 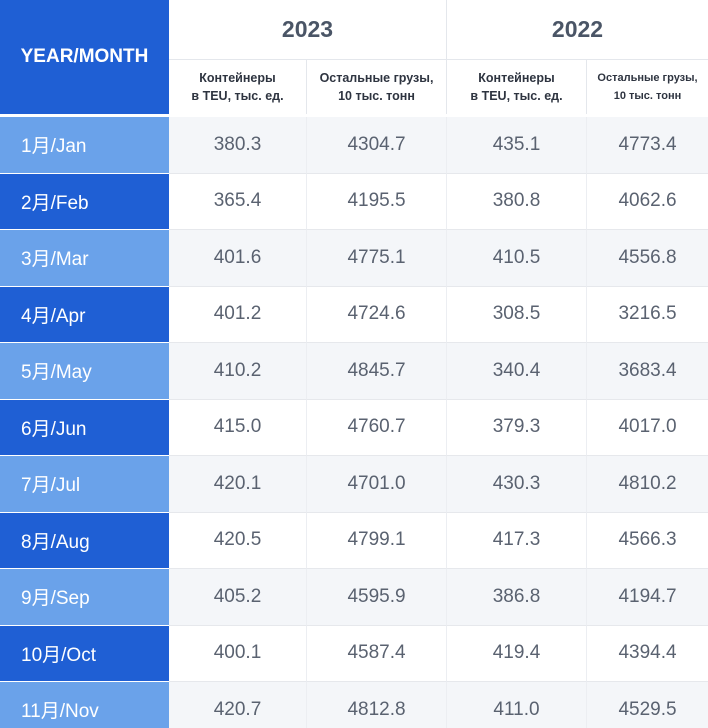 I want to click on month-cell: 9月/Sep, so click(x=84, y=597).